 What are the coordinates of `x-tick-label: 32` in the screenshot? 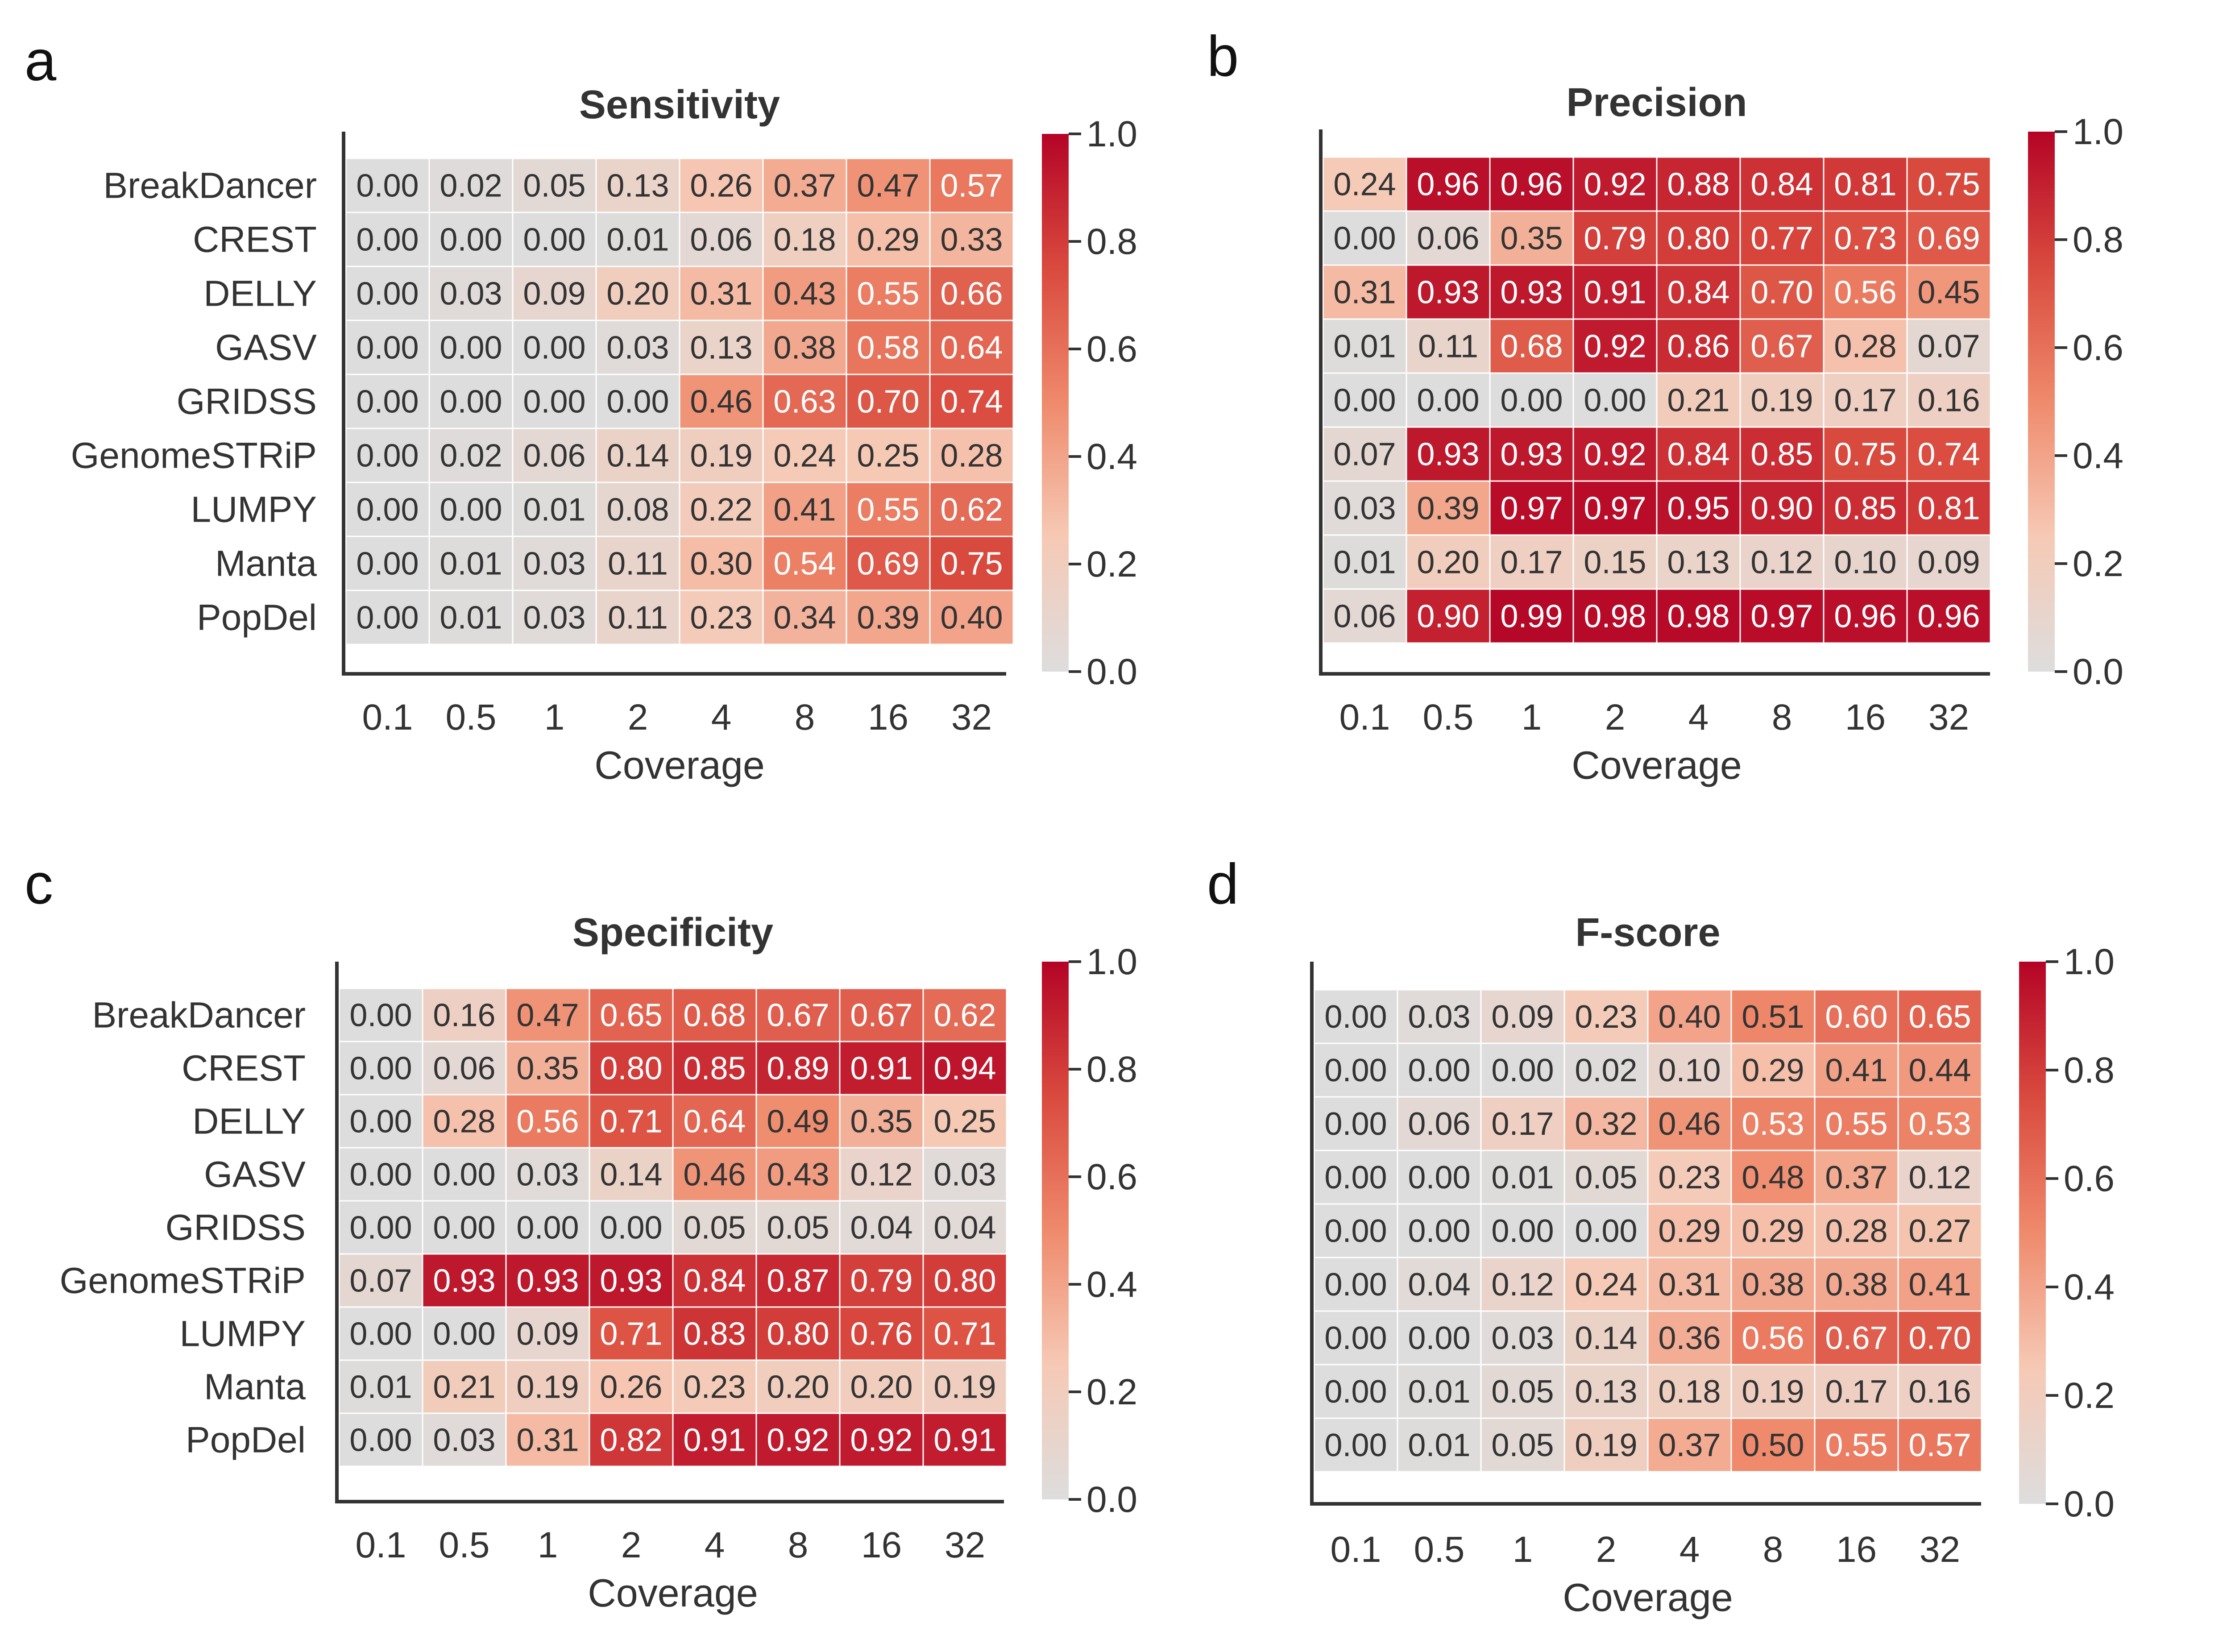 It's located at (1940, 1550).